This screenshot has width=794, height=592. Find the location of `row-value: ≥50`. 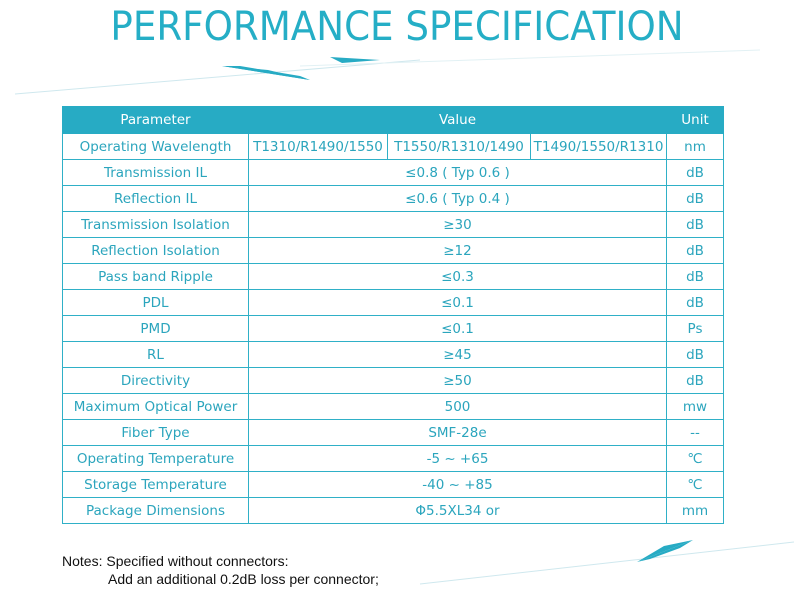

row-value: ≥50 is located at coordinates (457, 380).